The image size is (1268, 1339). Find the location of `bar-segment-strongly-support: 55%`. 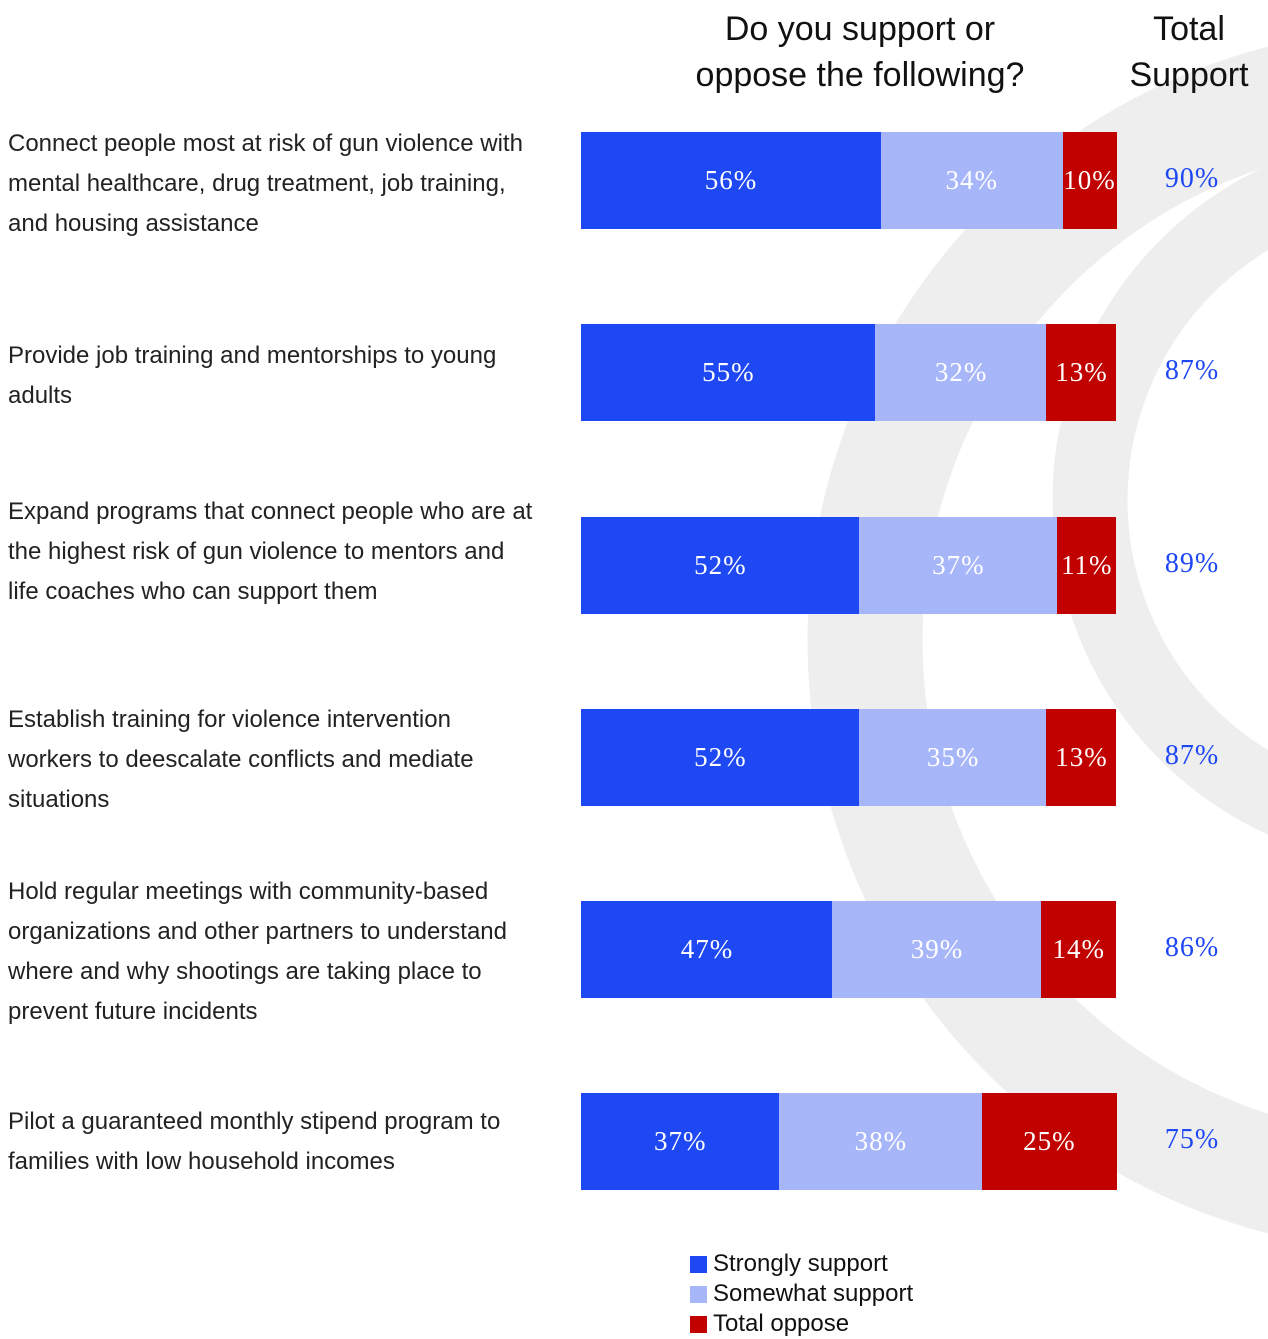

bar-segment-strongly-support: 55% is located at coordinates (728, 372).